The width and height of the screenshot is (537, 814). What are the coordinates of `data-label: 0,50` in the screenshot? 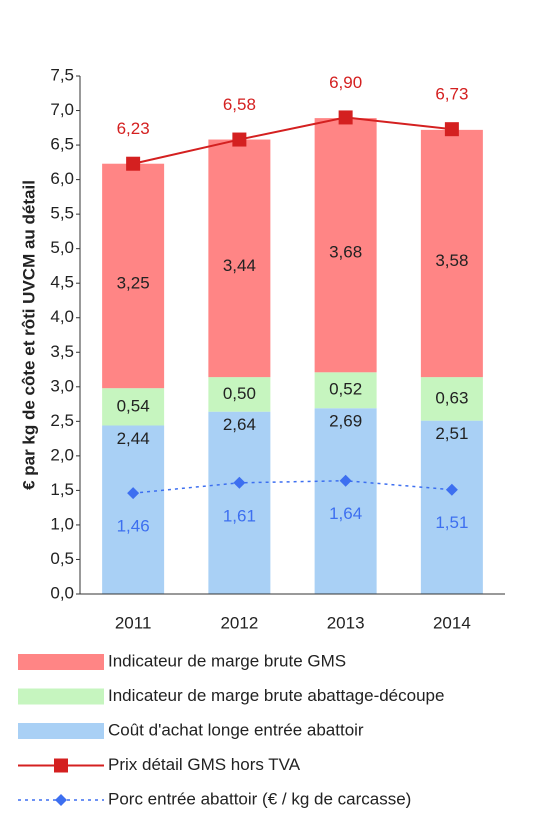 It's located at (239, 393).